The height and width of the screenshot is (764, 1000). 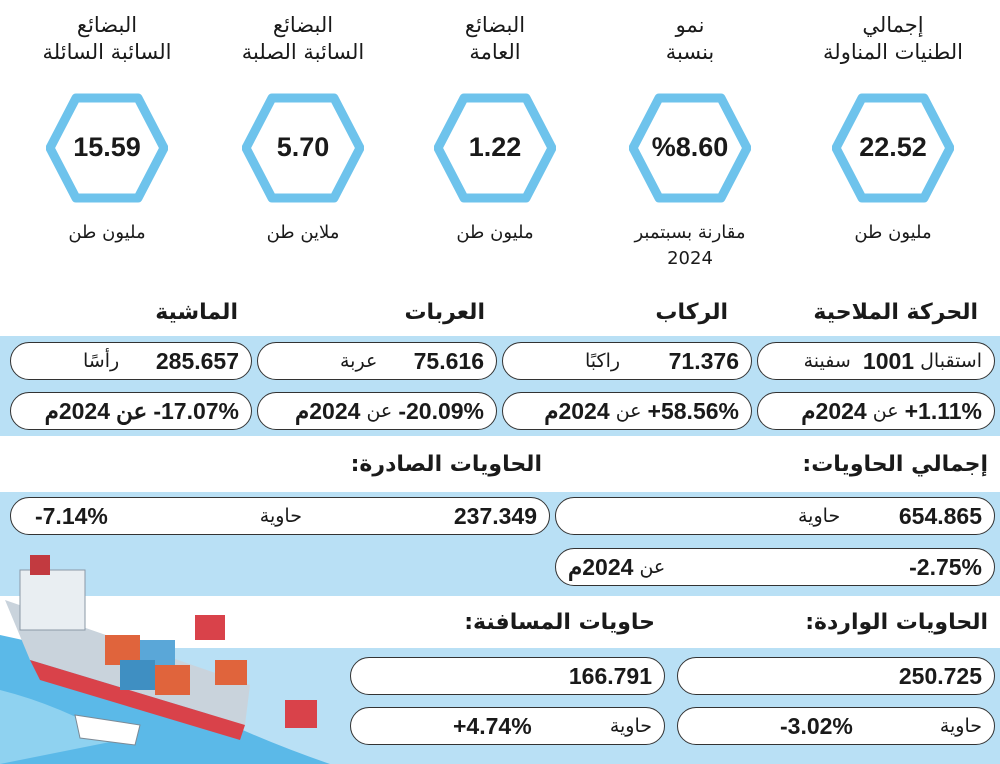 What do you see at coordinates (303, 52) in the screenshot?
I see `kpi-title: السائبة الصلبة` at bounding box center [303, 52].